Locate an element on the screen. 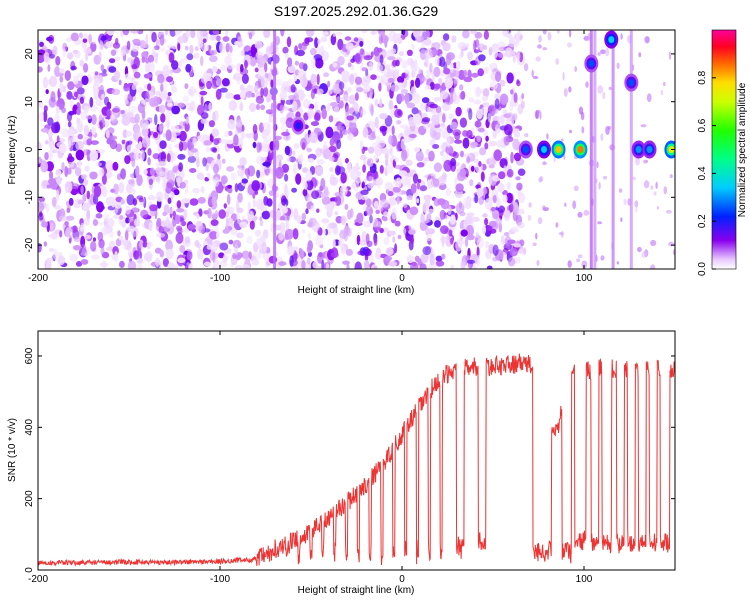  y-tick-label: 0 is located at coordinates (29, 149).